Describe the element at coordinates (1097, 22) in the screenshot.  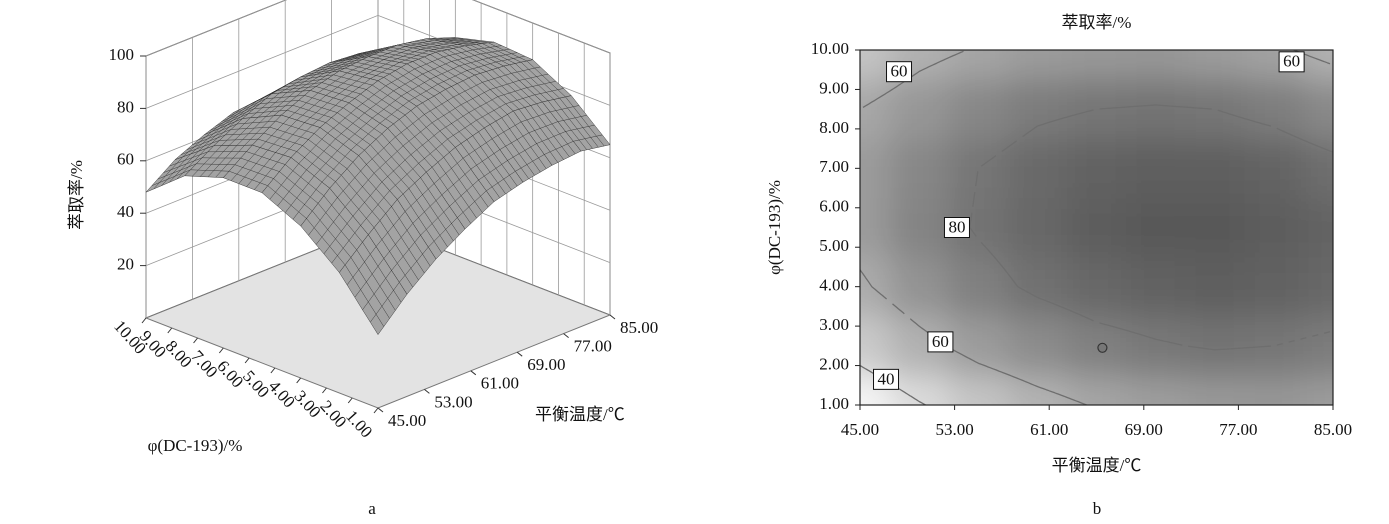
I see `chart-title: 萃取率/%` at that location.